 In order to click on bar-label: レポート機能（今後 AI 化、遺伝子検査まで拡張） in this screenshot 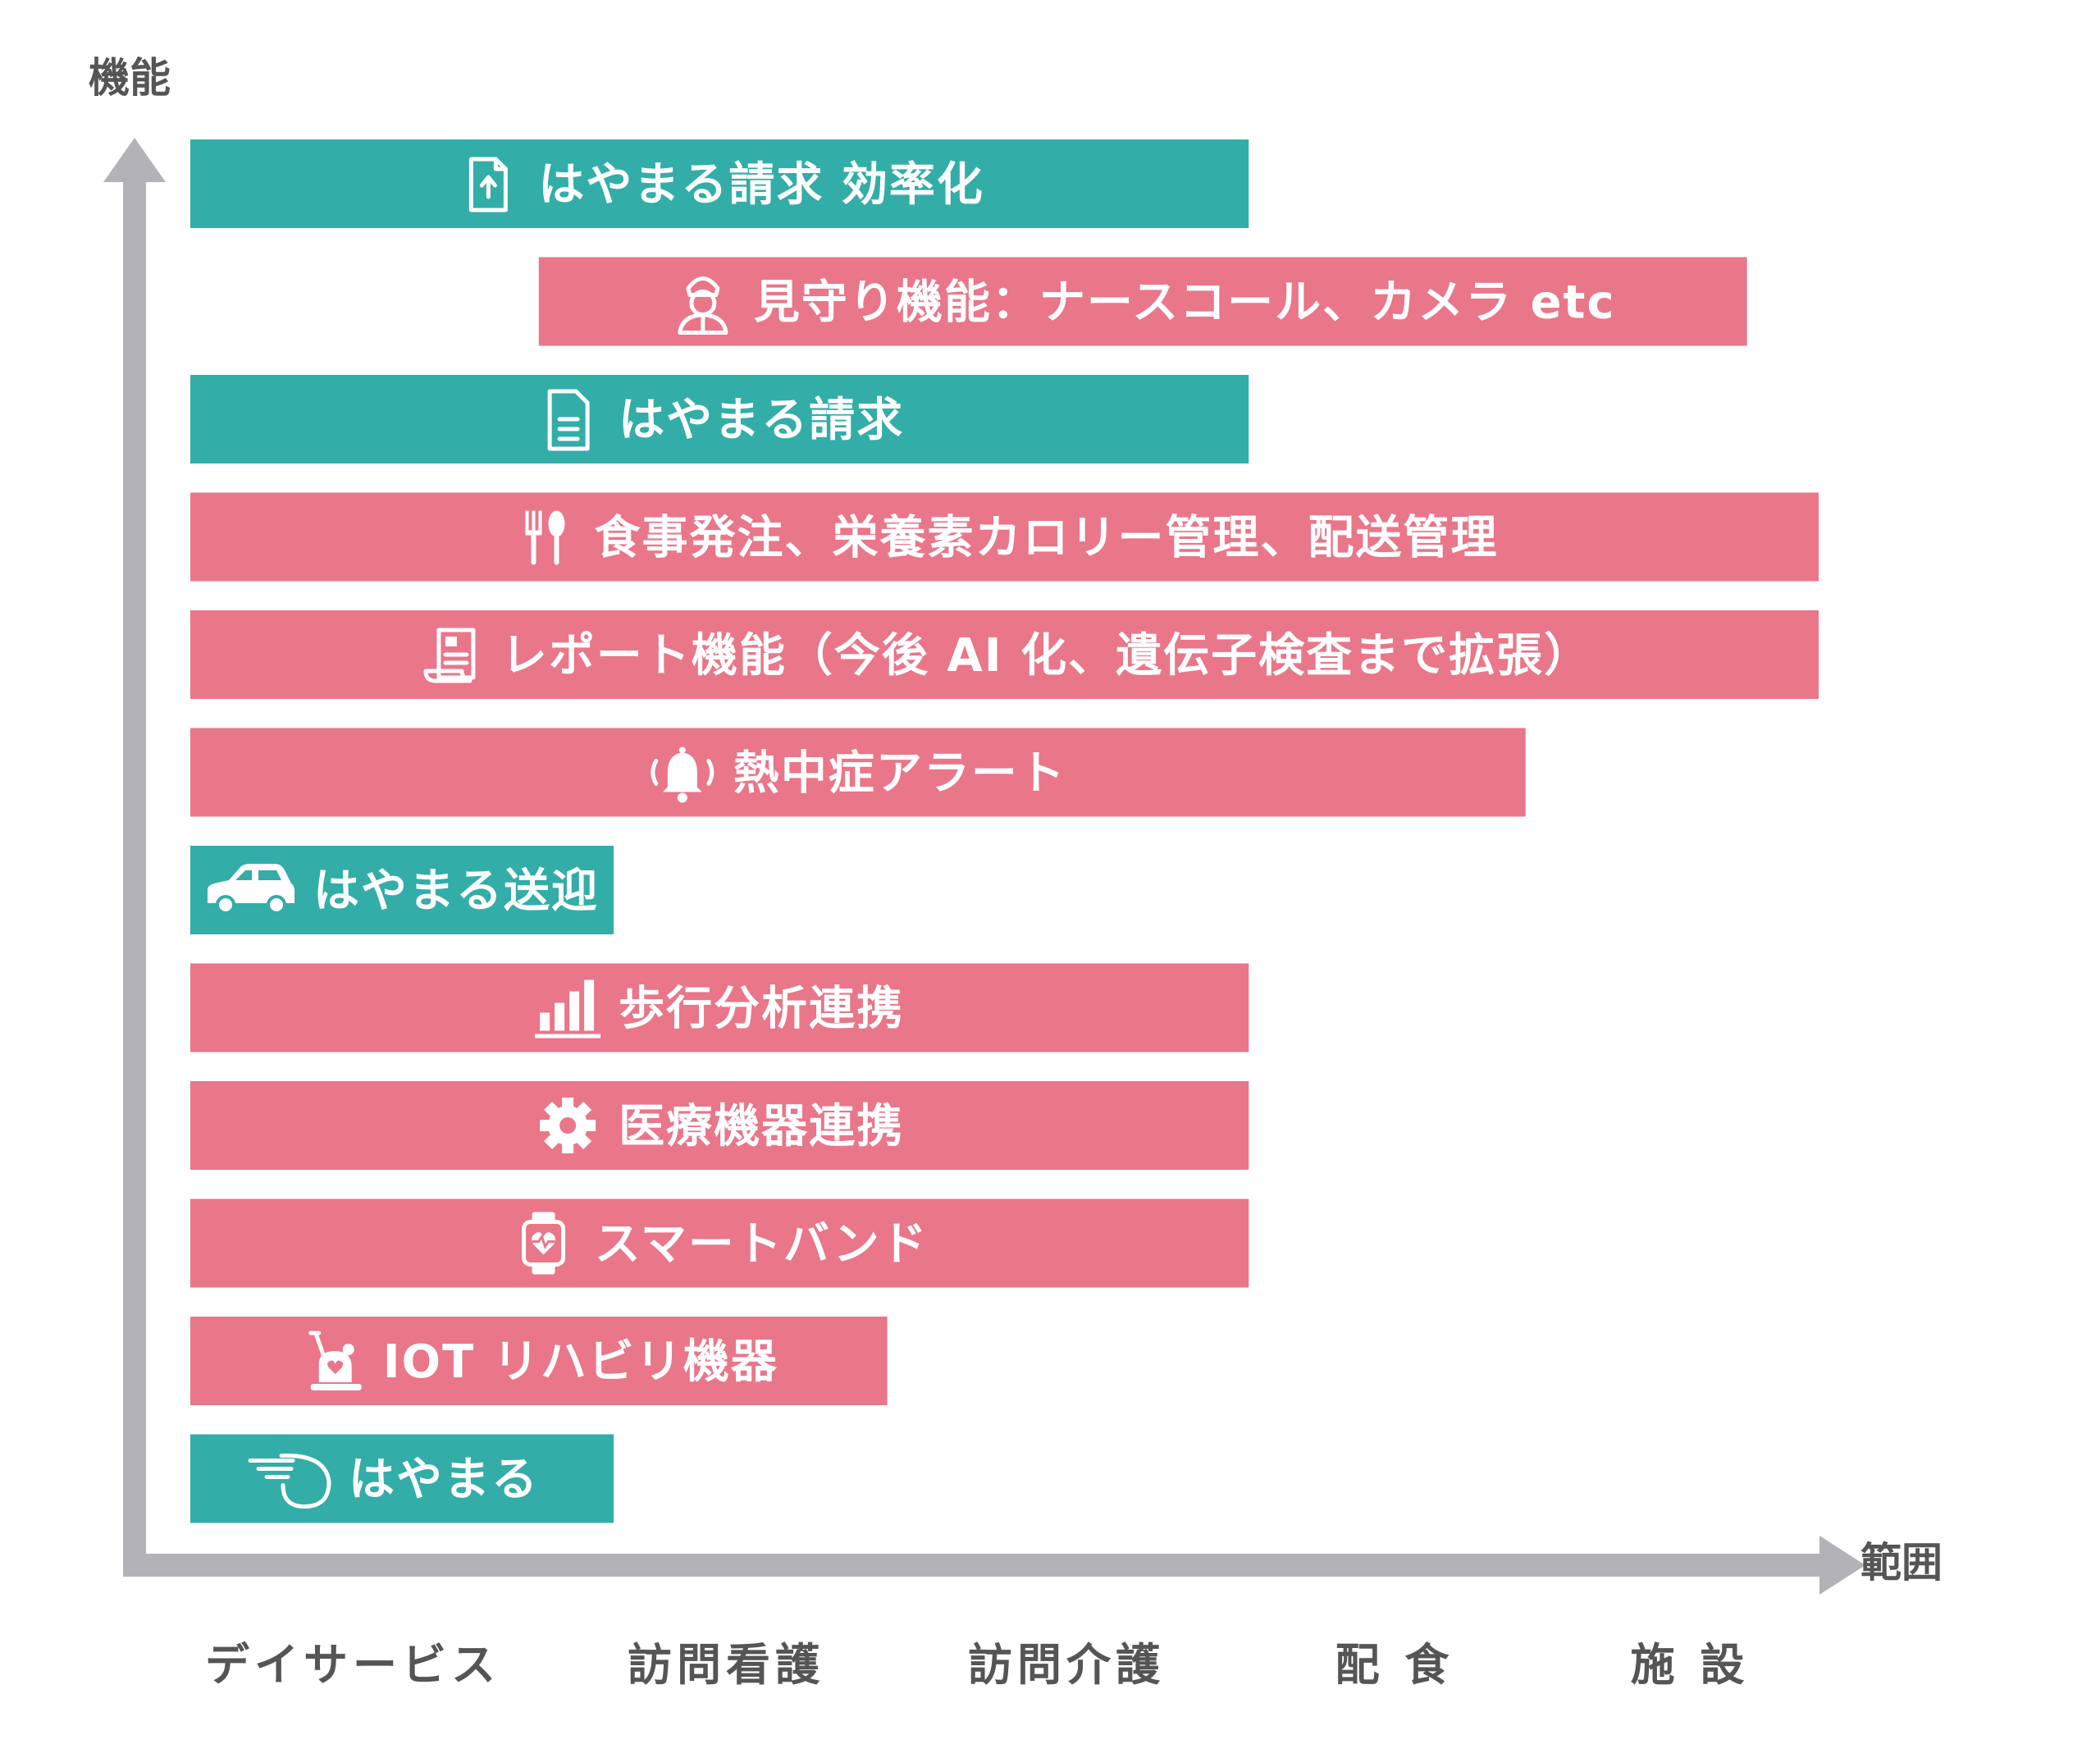, I will do `click(1046, 656)`.